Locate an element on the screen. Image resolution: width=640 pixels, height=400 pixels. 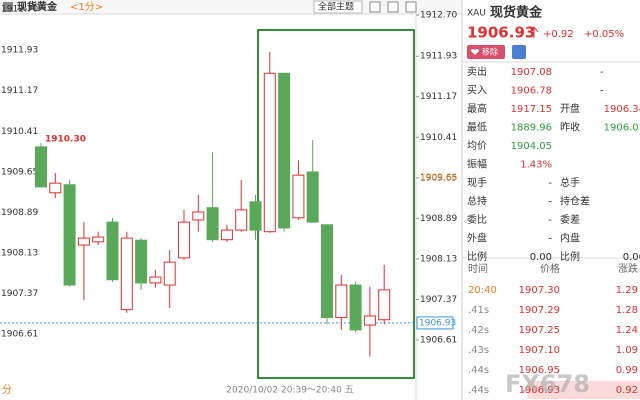
field-value: 1906.01 is located at coordinates (622, 128).